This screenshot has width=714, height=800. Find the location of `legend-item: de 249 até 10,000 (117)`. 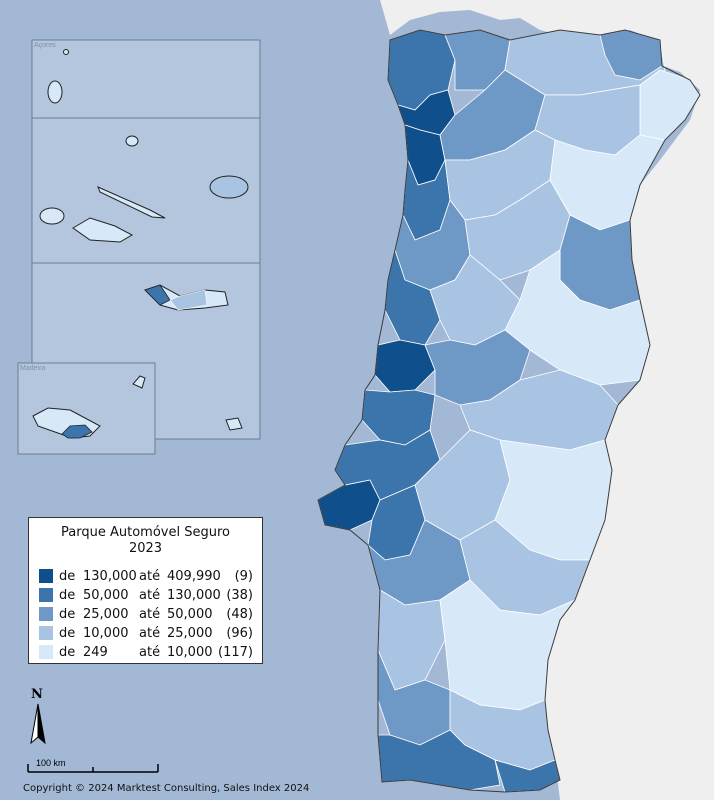

legend-item: de 249 até 10,000 (117) is located at coordinates (145, 652).